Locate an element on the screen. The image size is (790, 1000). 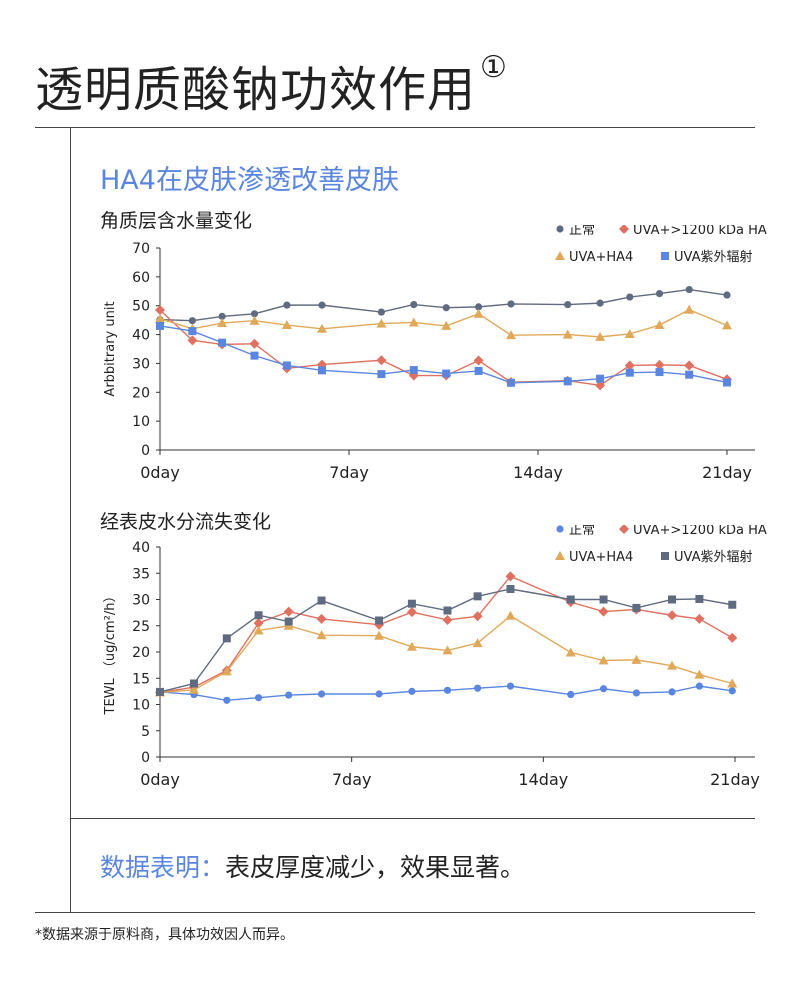
divider-bottom is located at coordinates (395, 912).